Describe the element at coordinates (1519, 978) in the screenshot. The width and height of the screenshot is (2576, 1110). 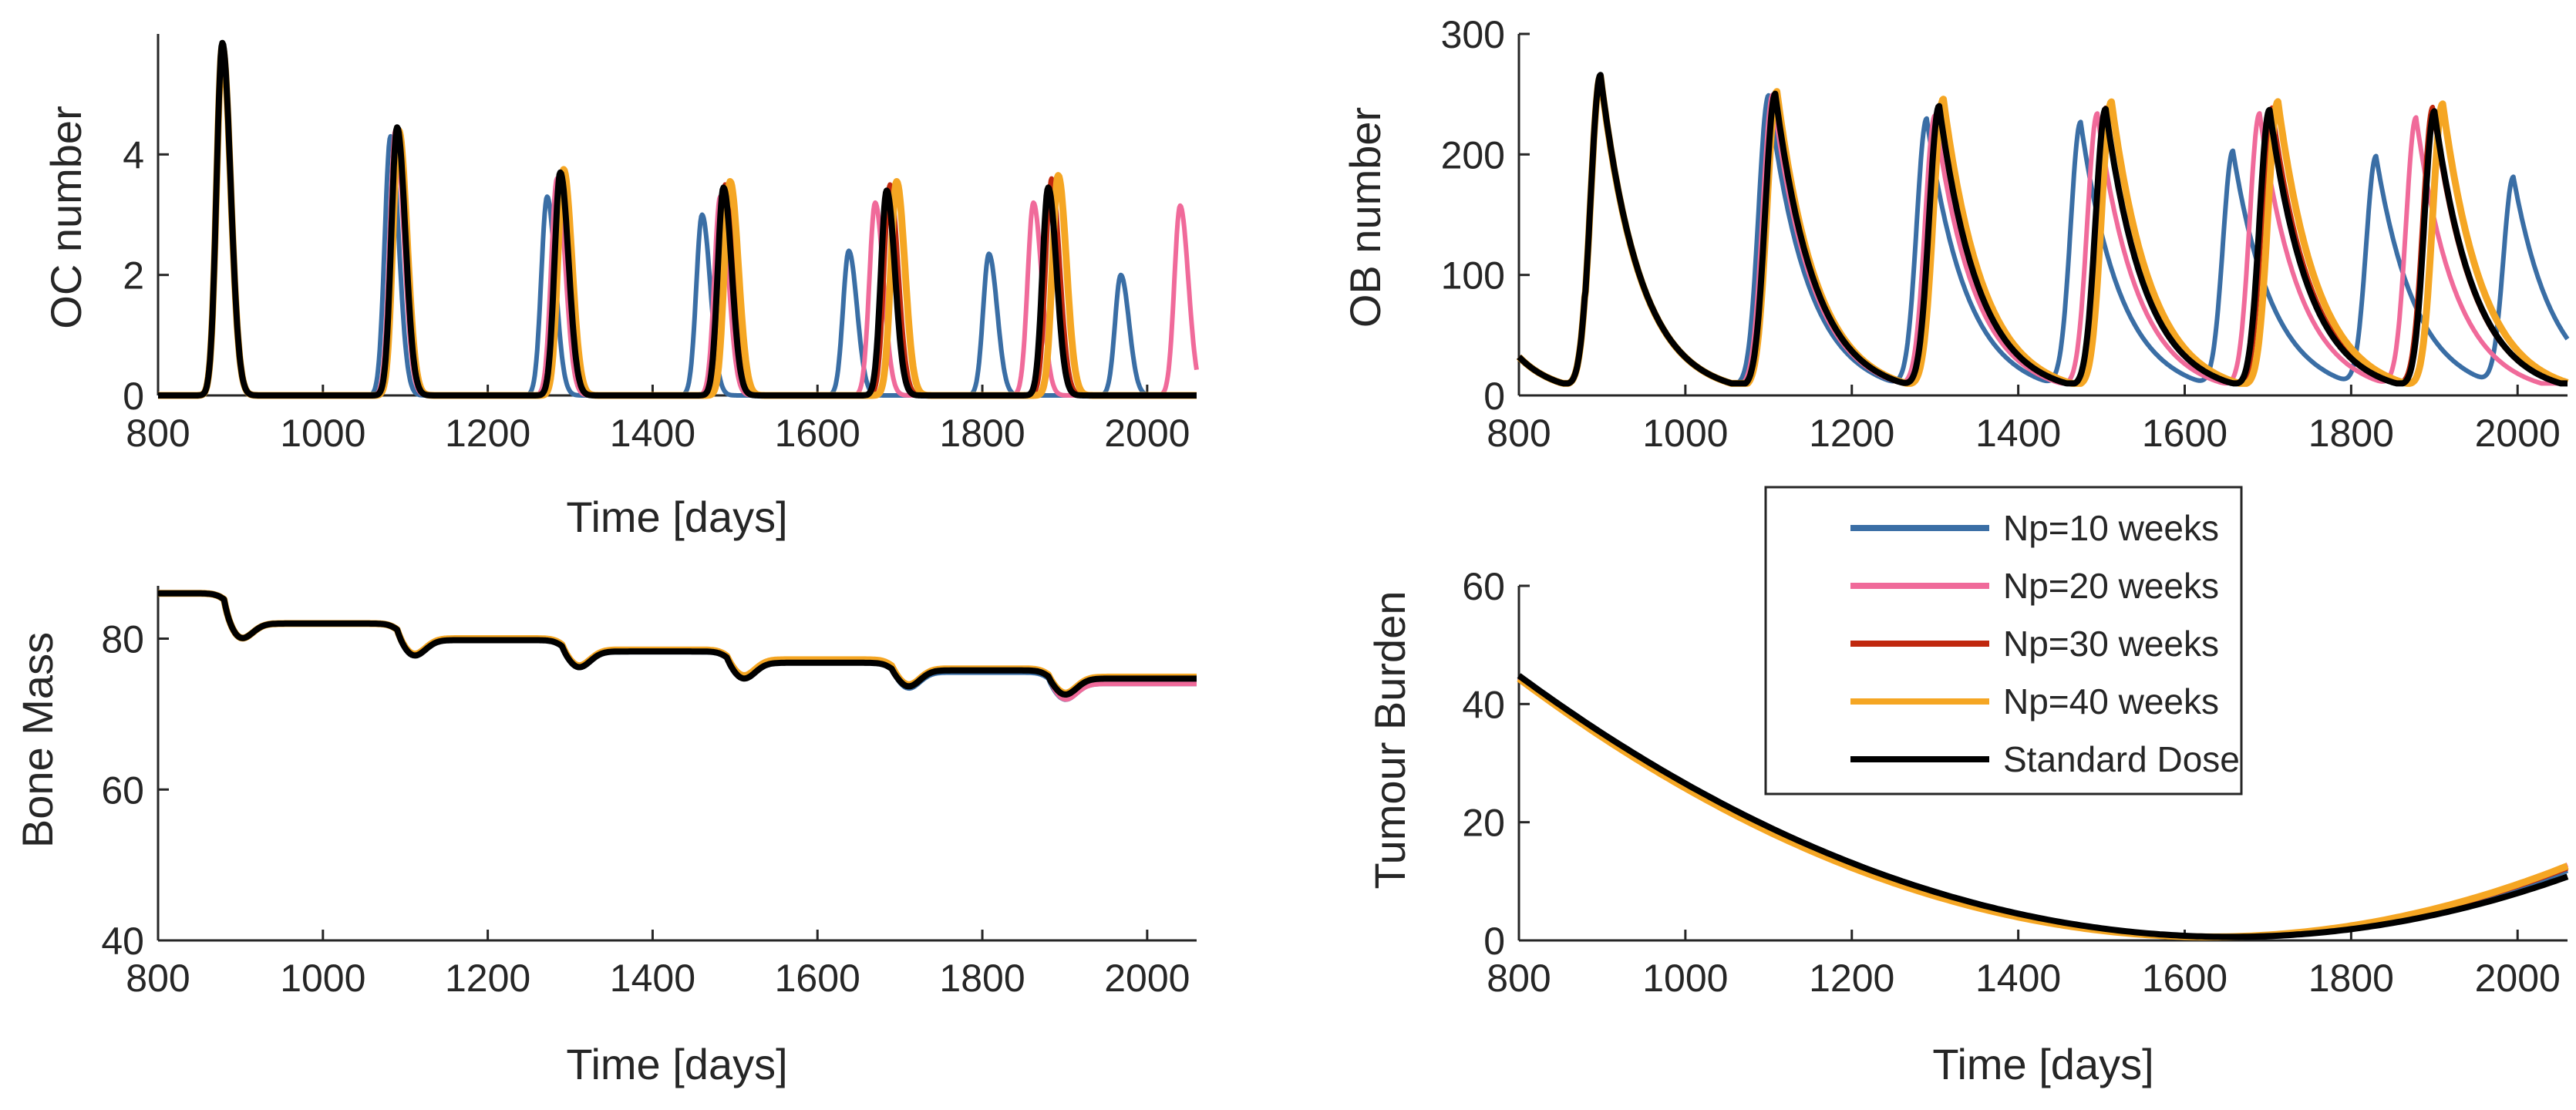
I see `br-xtick-label: 800` at that location.